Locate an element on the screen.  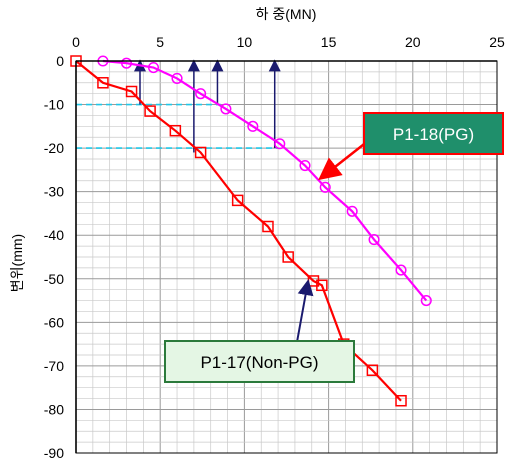
y-tick-label: -60 is located at coordinates (54, 322).